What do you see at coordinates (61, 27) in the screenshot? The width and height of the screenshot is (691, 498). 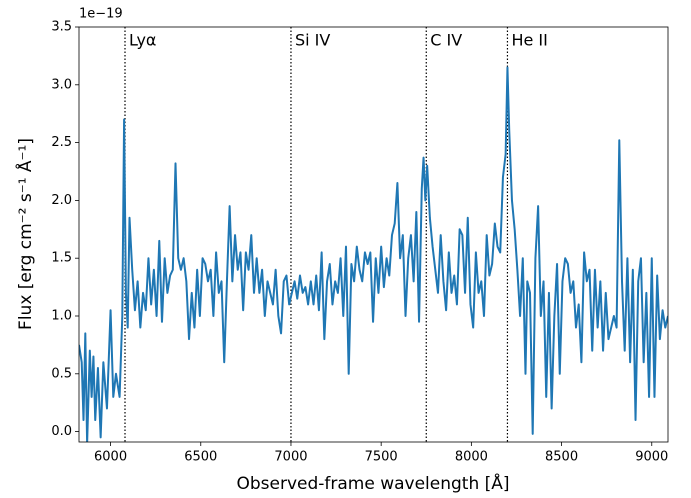 I see `y-tick-label: 3.5` at bounding box center [61, 27].